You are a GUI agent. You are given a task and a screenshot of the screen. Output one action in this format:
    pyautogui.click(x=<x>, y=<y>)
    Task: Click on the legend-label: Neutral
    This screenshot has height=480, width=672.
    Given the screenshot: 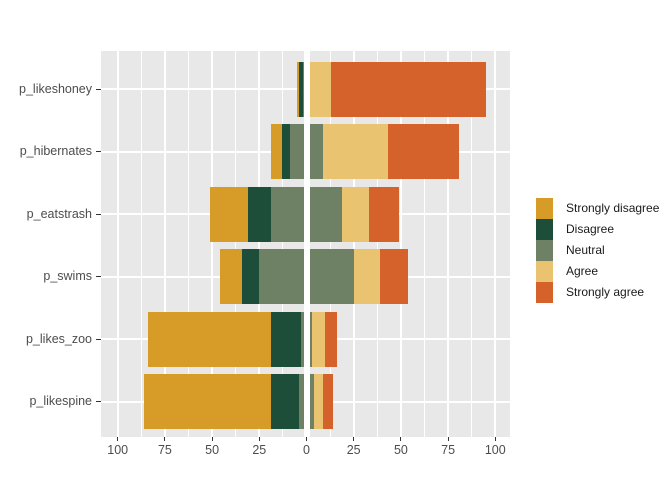 What is the action you would take?
    pyautogui.click(x=585, y=250)
    